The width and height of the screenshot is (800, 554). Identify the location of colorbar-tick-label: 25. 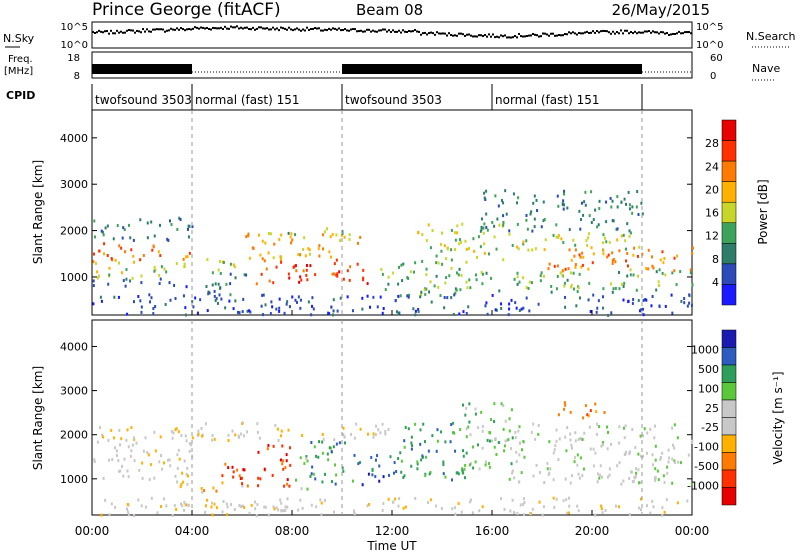
(712, 408).